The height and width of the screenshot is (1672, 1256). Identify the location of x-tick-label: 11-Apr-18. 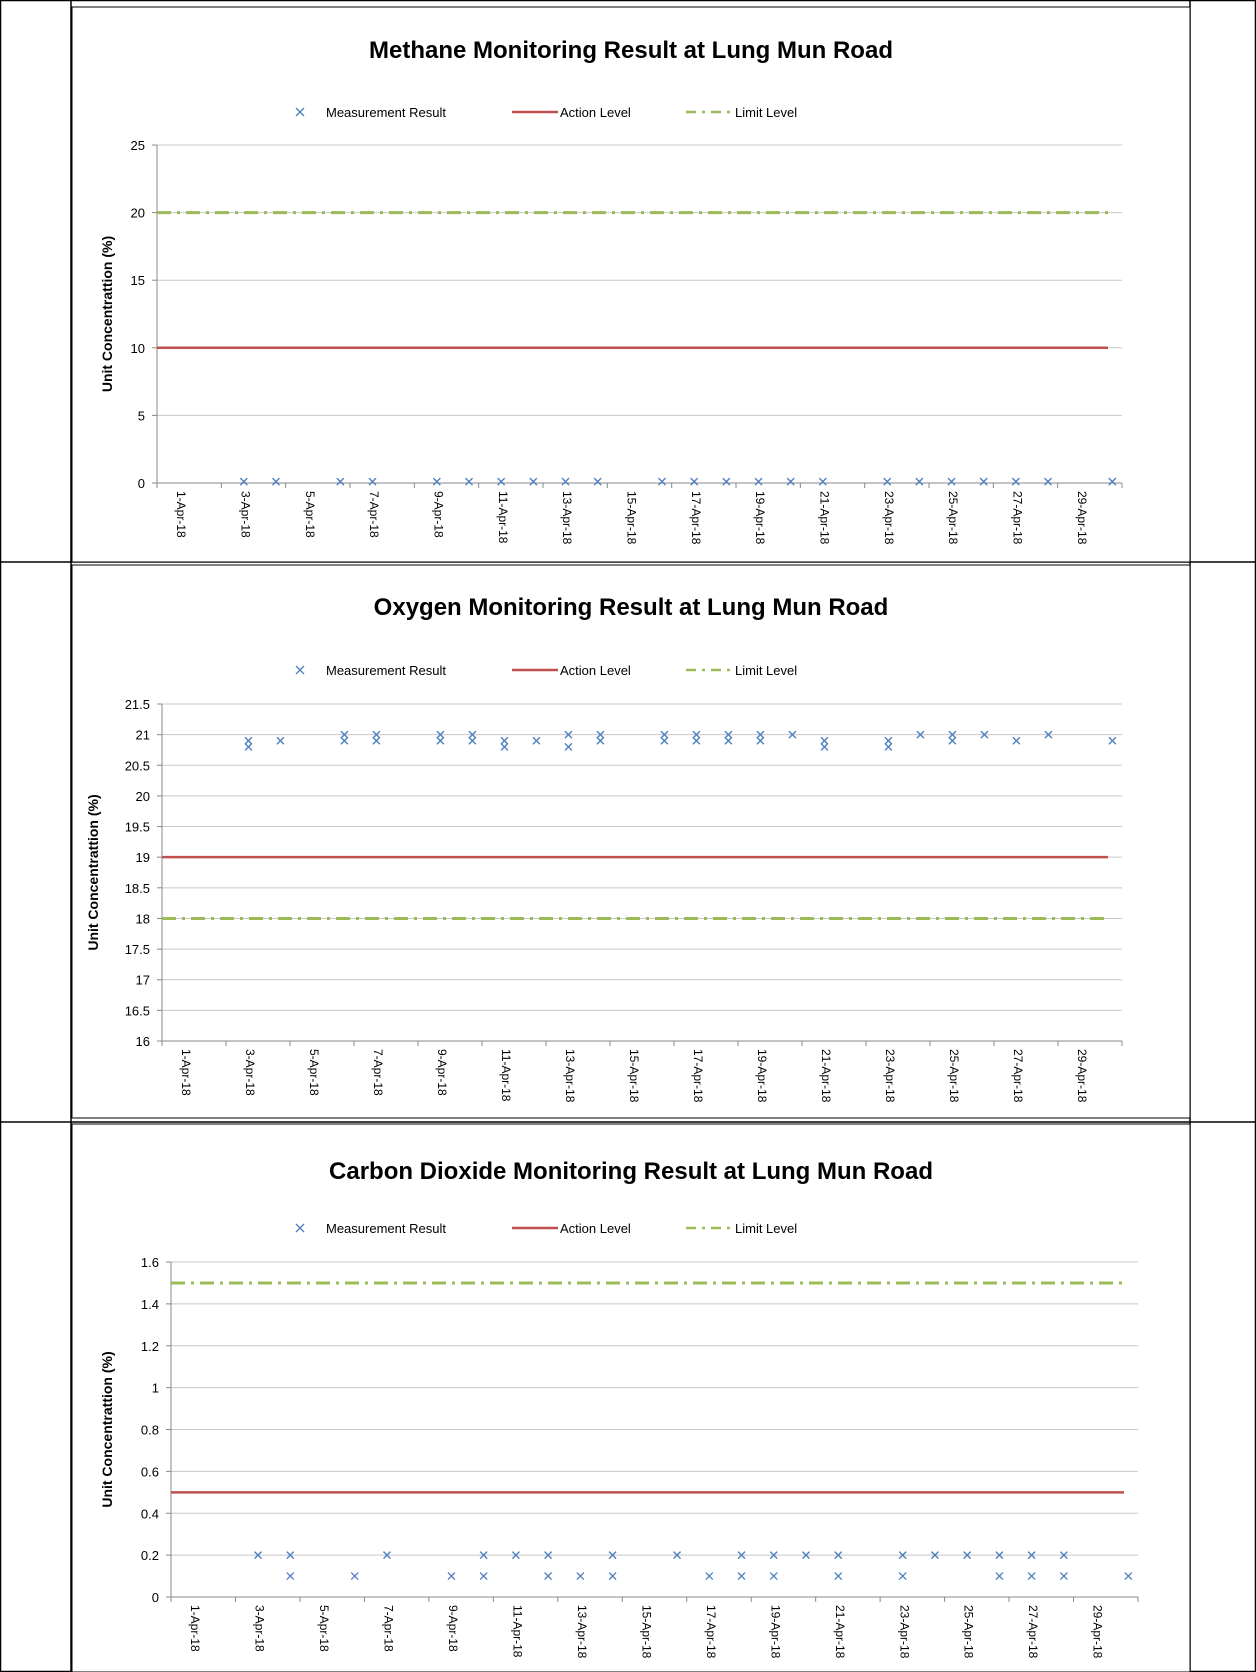
(517, 1631).